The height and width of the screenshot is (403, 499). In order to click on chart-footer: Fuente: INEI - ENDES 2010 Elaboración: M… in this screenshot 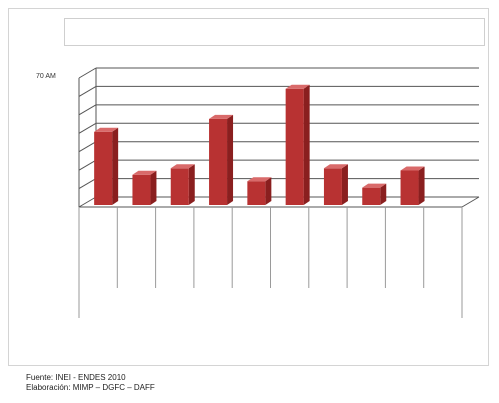, I will do `click(90, 383)`.